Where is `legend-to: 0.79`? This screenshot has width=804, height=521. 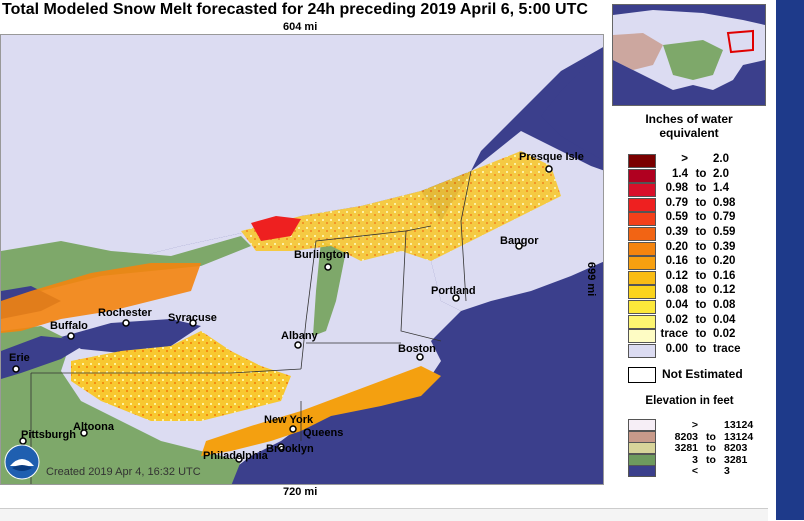
legend-to: 0.79 is located at coordinates (724, 217).